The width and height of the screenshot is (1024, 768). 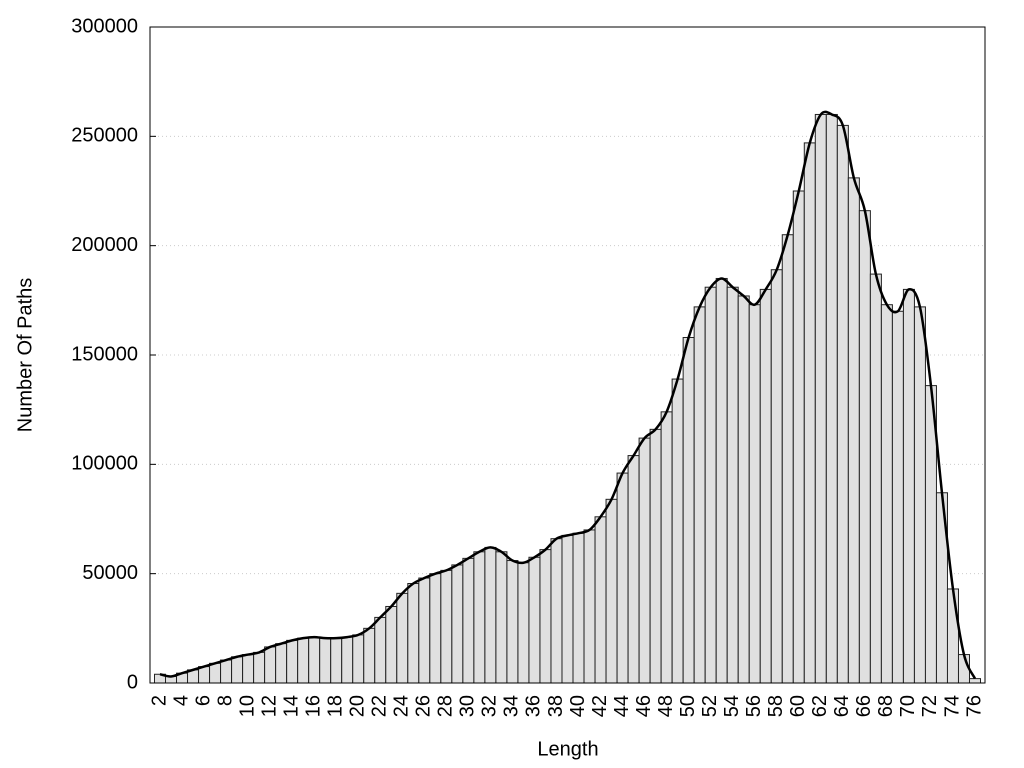 What do you see at coordinates (269, 706) in the screenshot?
I see `x-tick-label: 12` at bounding box center [269, 706].